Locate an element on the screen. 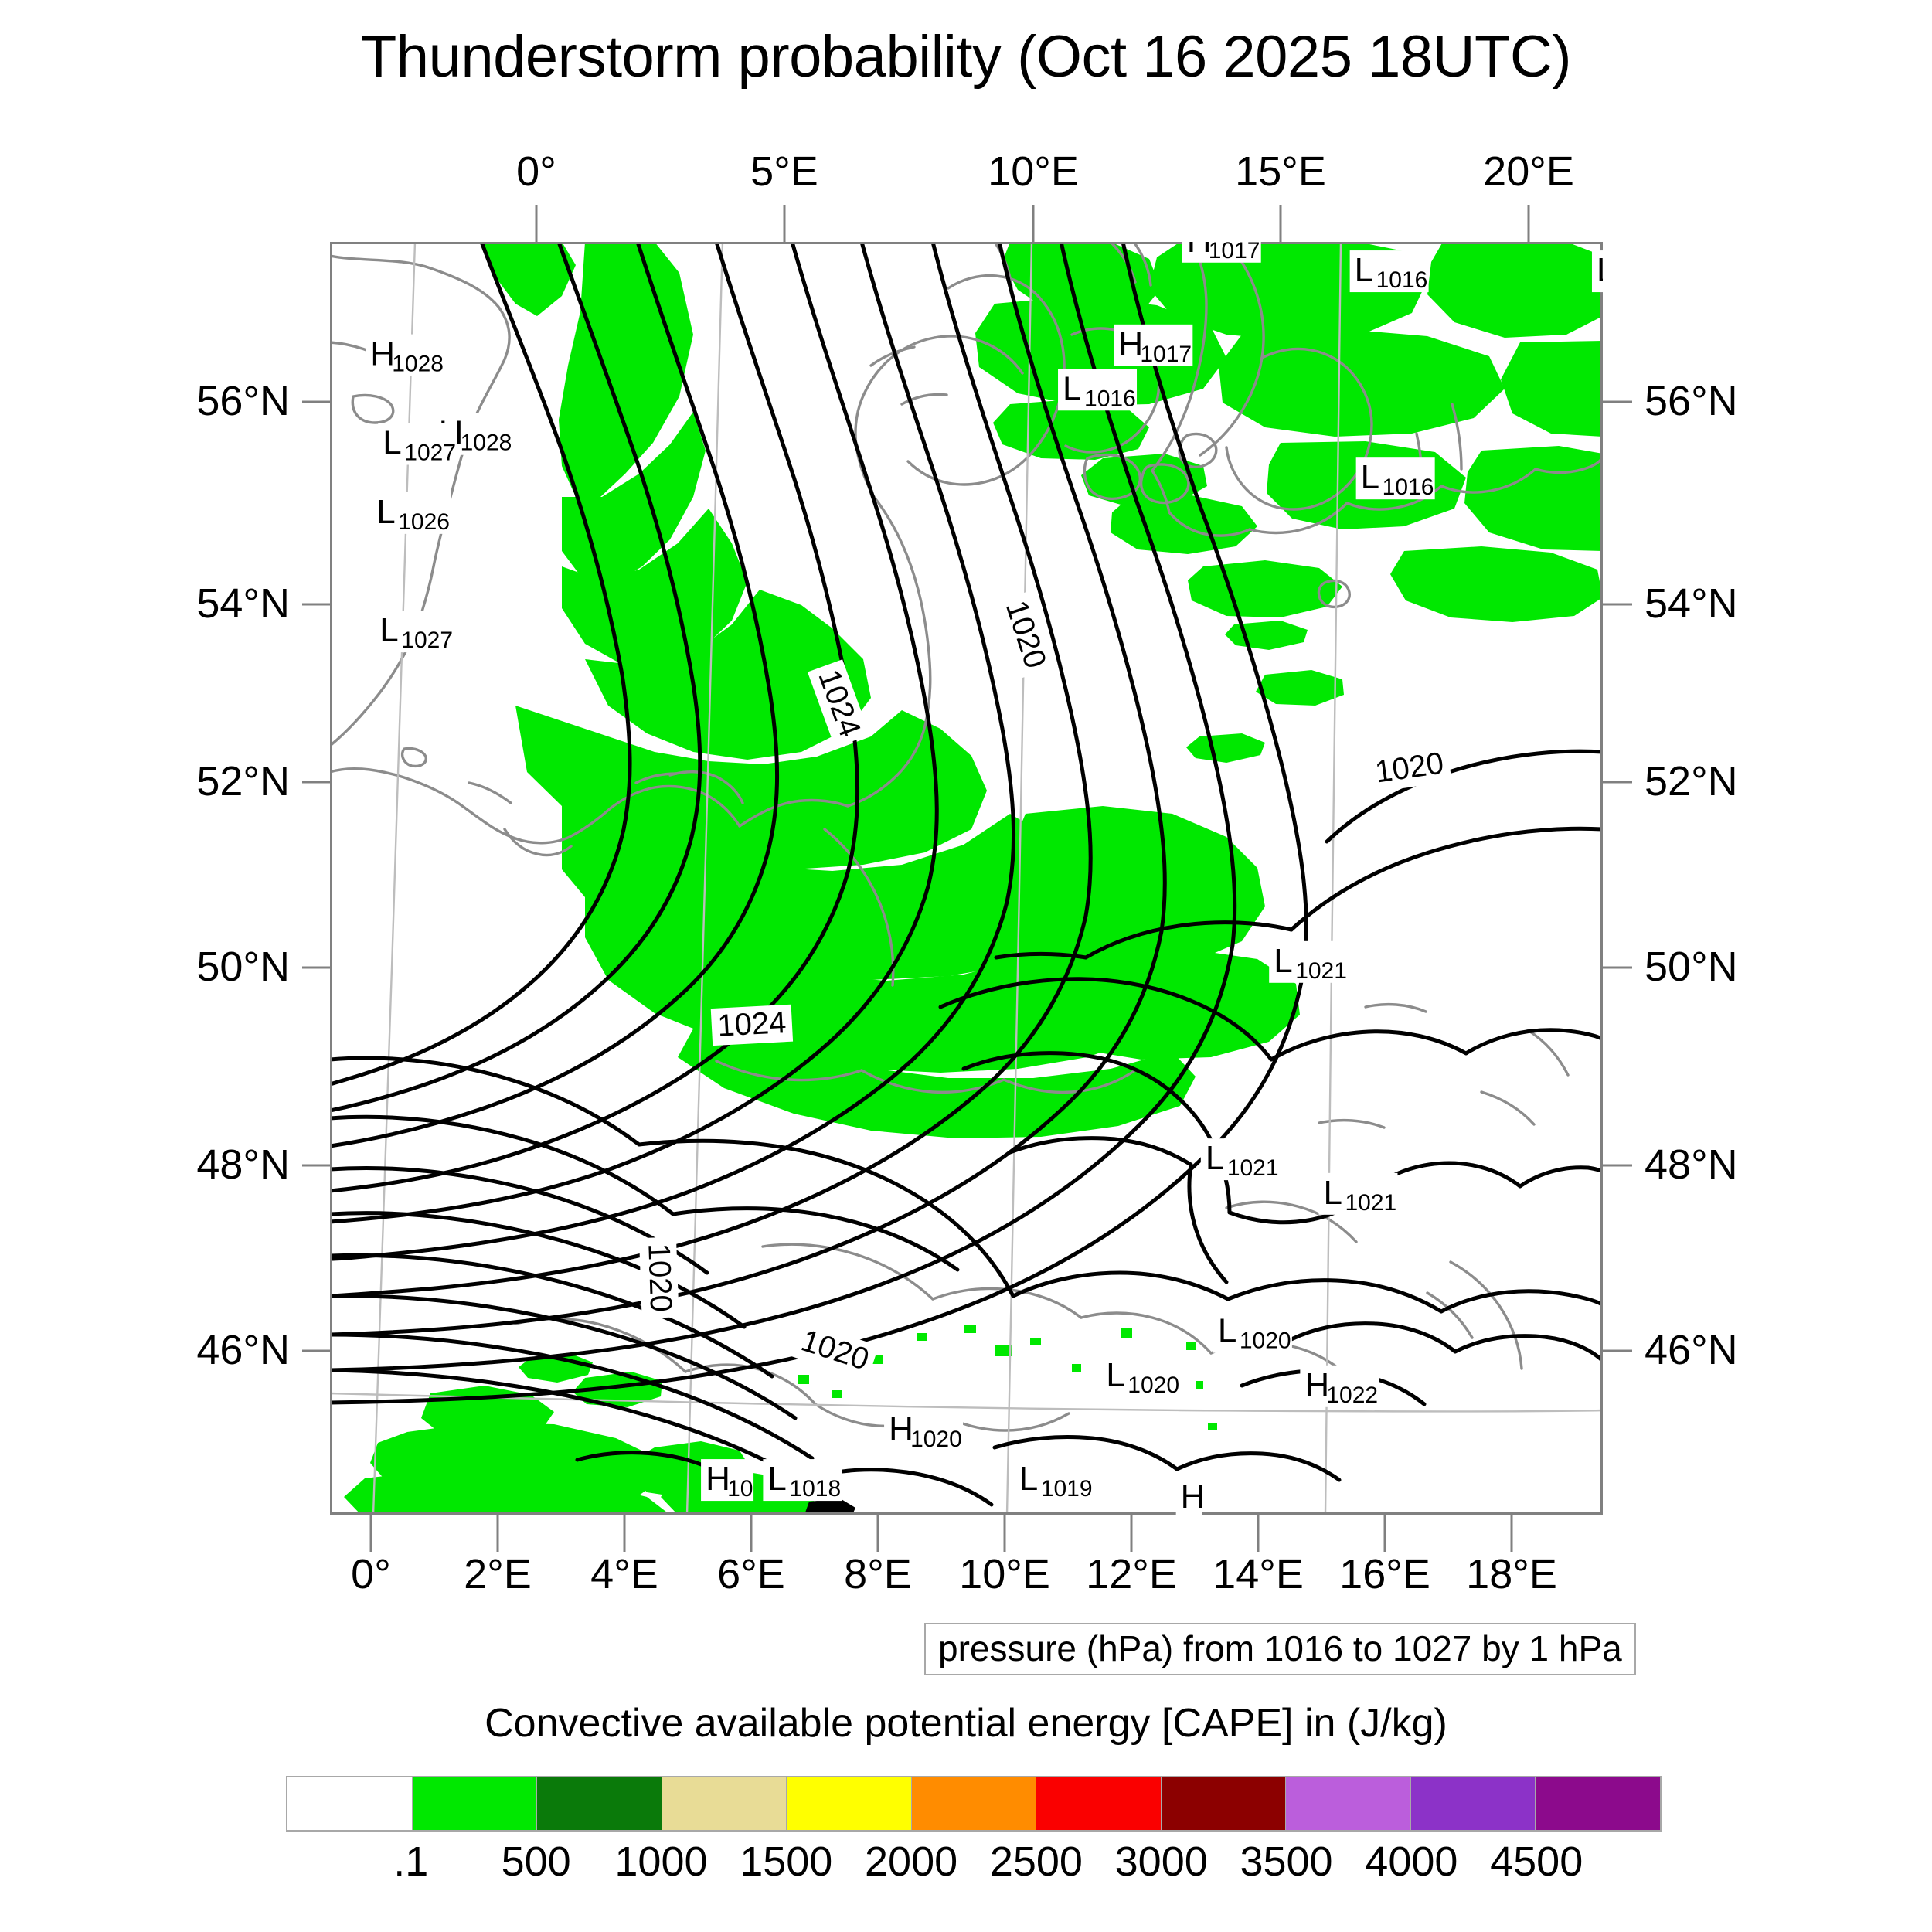 This screenshot has width=1932, height=1932. colorbar-tick-label-7: 3500 is located at coordinates (1286, 1862).